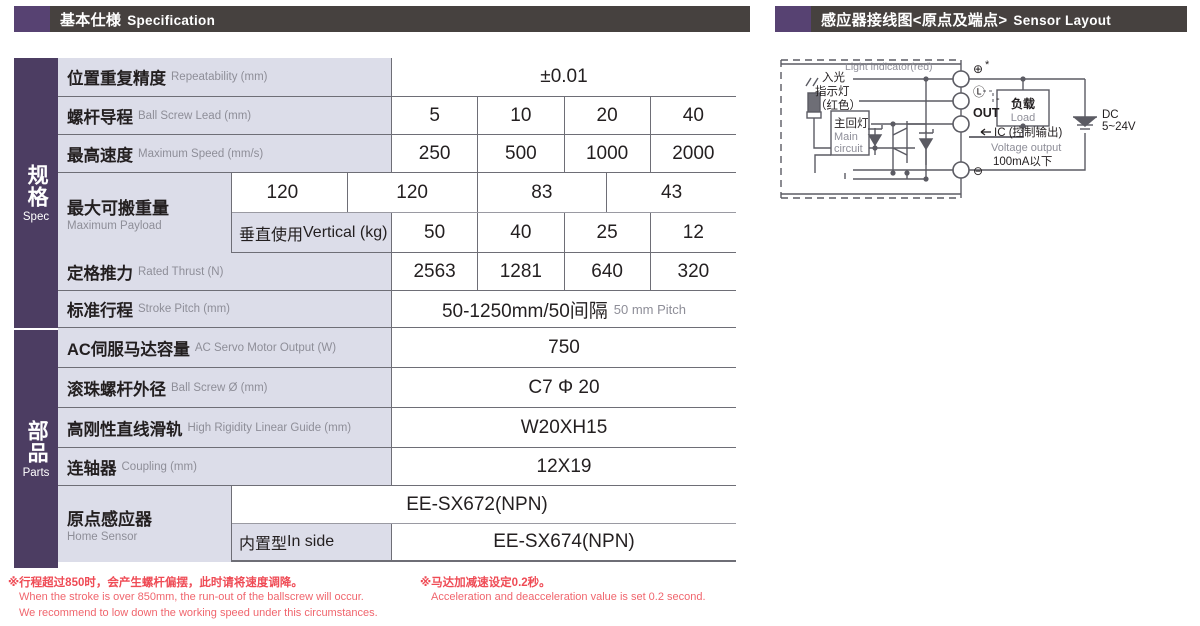 This screenshot has height=626, width=1200. Describe the element at coordinates (564, 77) in the screenshot. I see `row-value-full: ±0.01` at that location.